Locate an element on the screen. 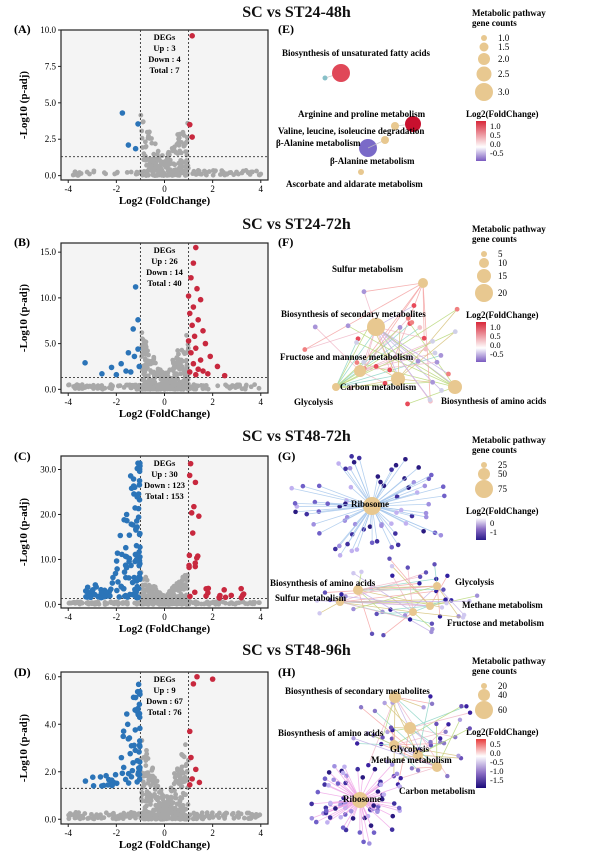 This screenshot has width=593, height=859. y-tick-label: 6.0 is located at coordinates (51, 677).